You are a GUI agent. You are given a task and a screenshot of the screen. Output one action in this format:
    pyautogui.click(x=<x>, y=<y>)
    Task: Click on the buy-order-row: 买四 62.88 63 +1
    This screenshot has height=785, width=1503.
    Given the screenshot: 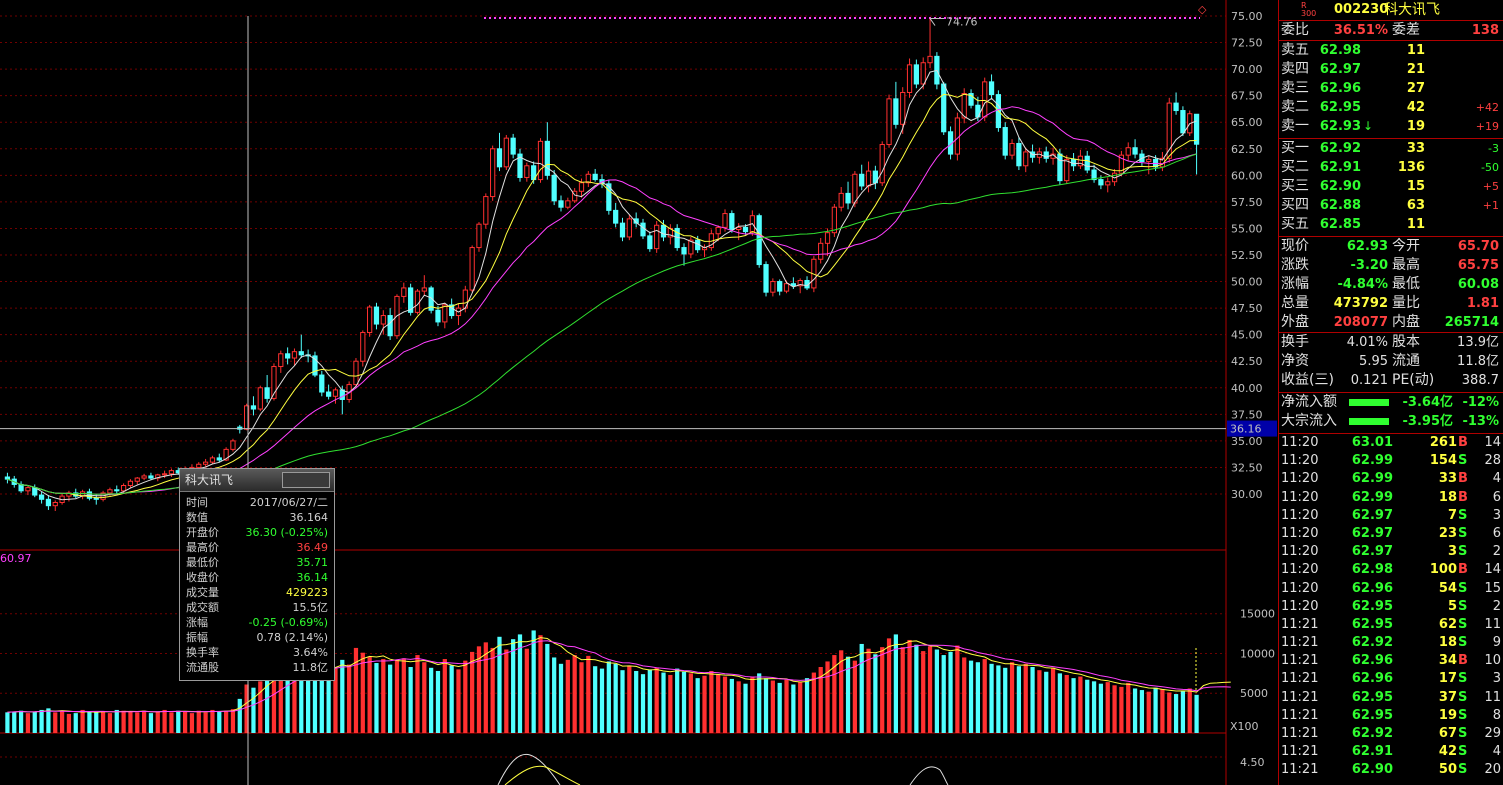 What is the action you would take?
    pyautogui.click(x=1391, y=205)
    